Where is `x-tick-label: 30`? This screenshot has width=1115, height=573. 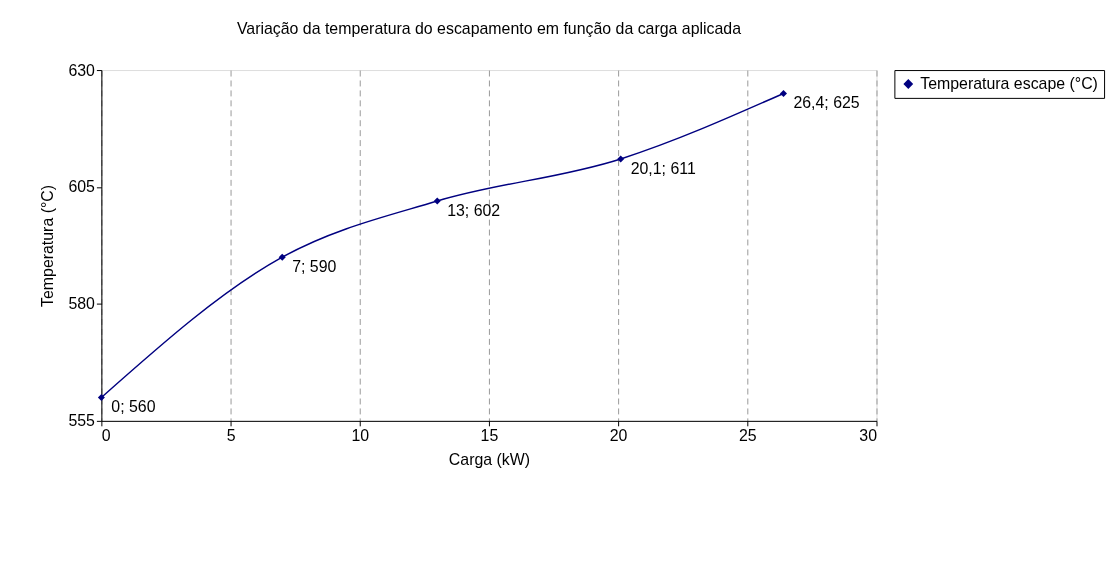 x-tick-label: 30 is located at coordinates (868, 436).